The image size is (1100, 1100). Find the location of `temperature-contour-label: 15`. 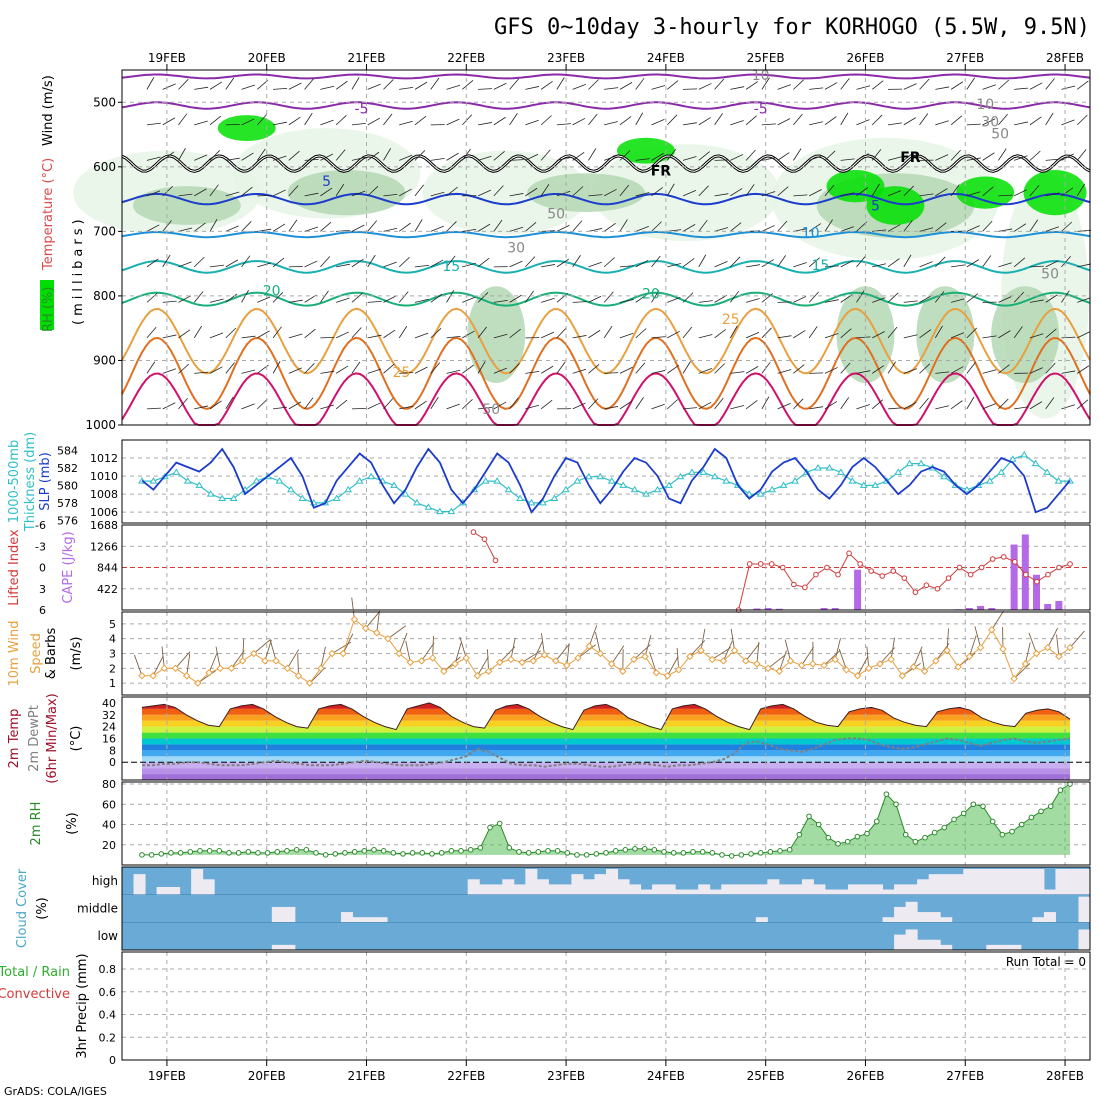

temperature-contour-label: 15 is located at coordinates (821, 266).